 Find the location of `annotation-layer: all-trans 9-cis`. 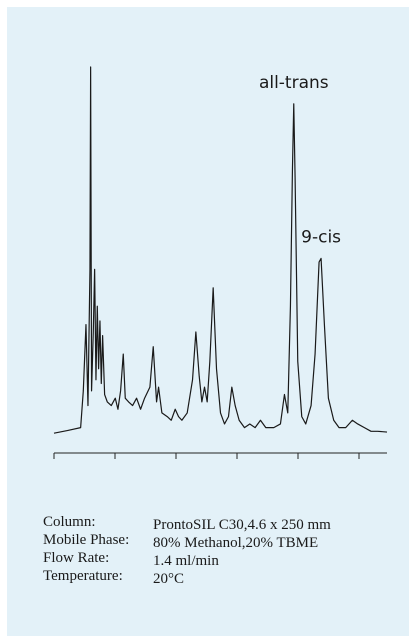

annotation-layer: all-trans 9-cis is located at coordinates (300, 160).